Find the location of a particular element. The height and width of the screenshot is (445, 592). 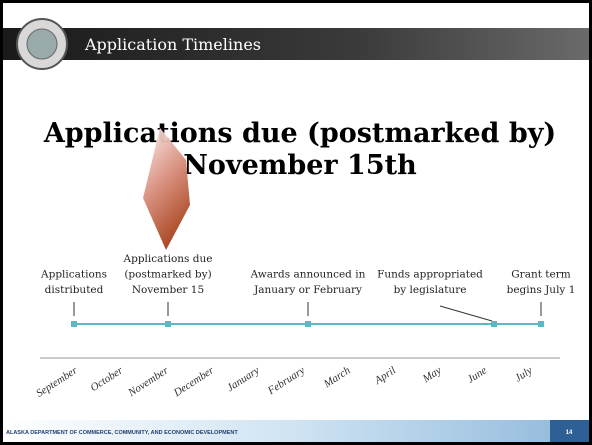

event-label: Applications is located at coordinates (73, 275).